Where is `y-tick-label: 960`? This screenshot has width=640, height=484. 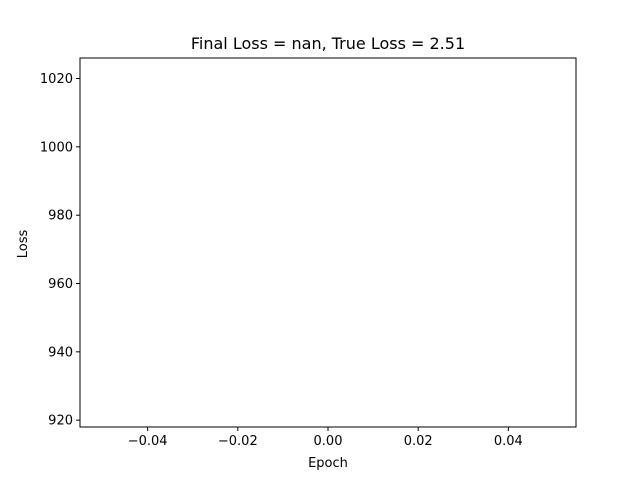
y-tick-label: 960 is located at coordinates (60, 284).